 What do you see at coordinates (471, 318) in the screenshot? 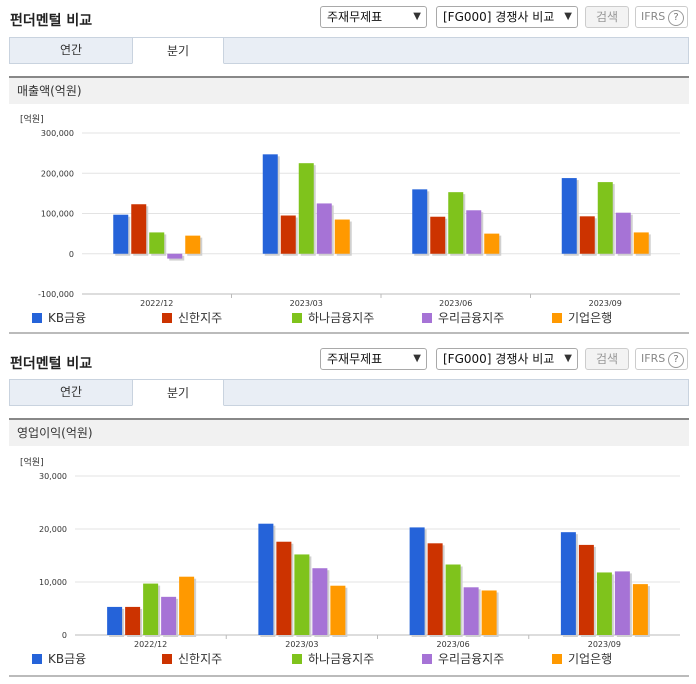
I see `legend-label: 우리금융지주` at bounding box center [471, 318].